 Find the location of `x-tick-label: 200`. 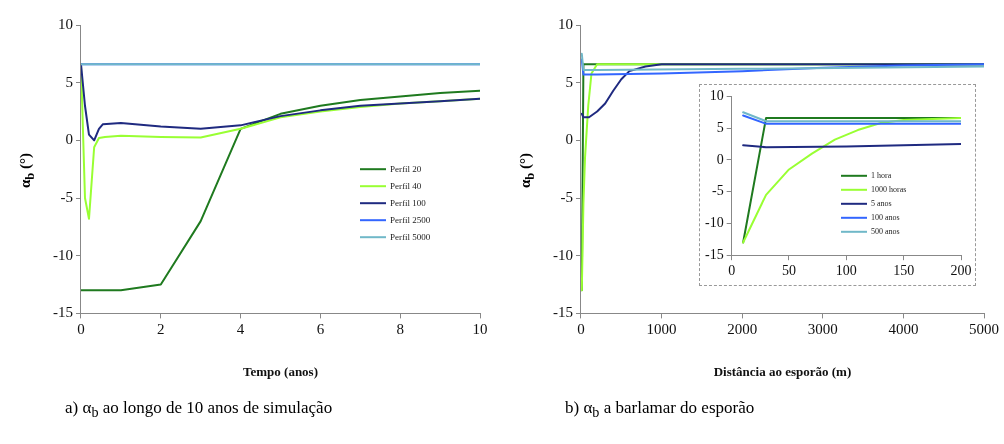

x-tick-label: 200 is located at coordinates (961, 271).